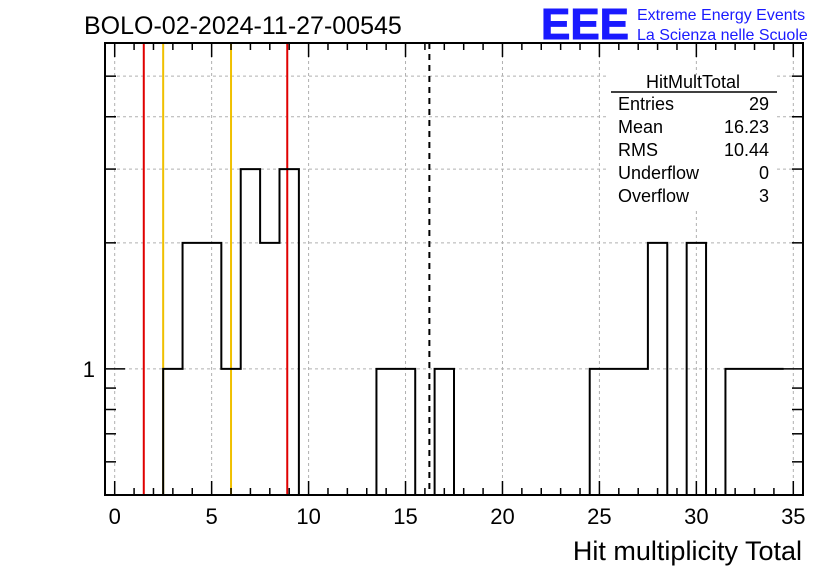 The image size is (836, 572). Describe the element at coordinates (721, 15) in the screenshot. I see `eee-logo-line1: Extreme Energy Events` at that location.